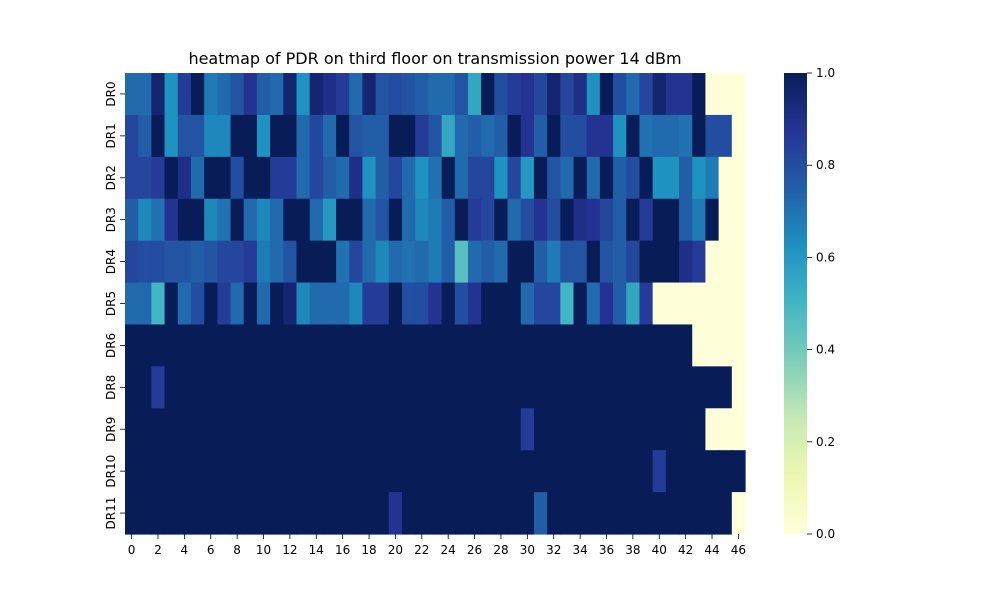 Image resolution: width=1000 pixels, height=600 pixels. Describe the element at coordinates (553, 550) in the screenshot. I see `x-tick-label: 32` at that location.